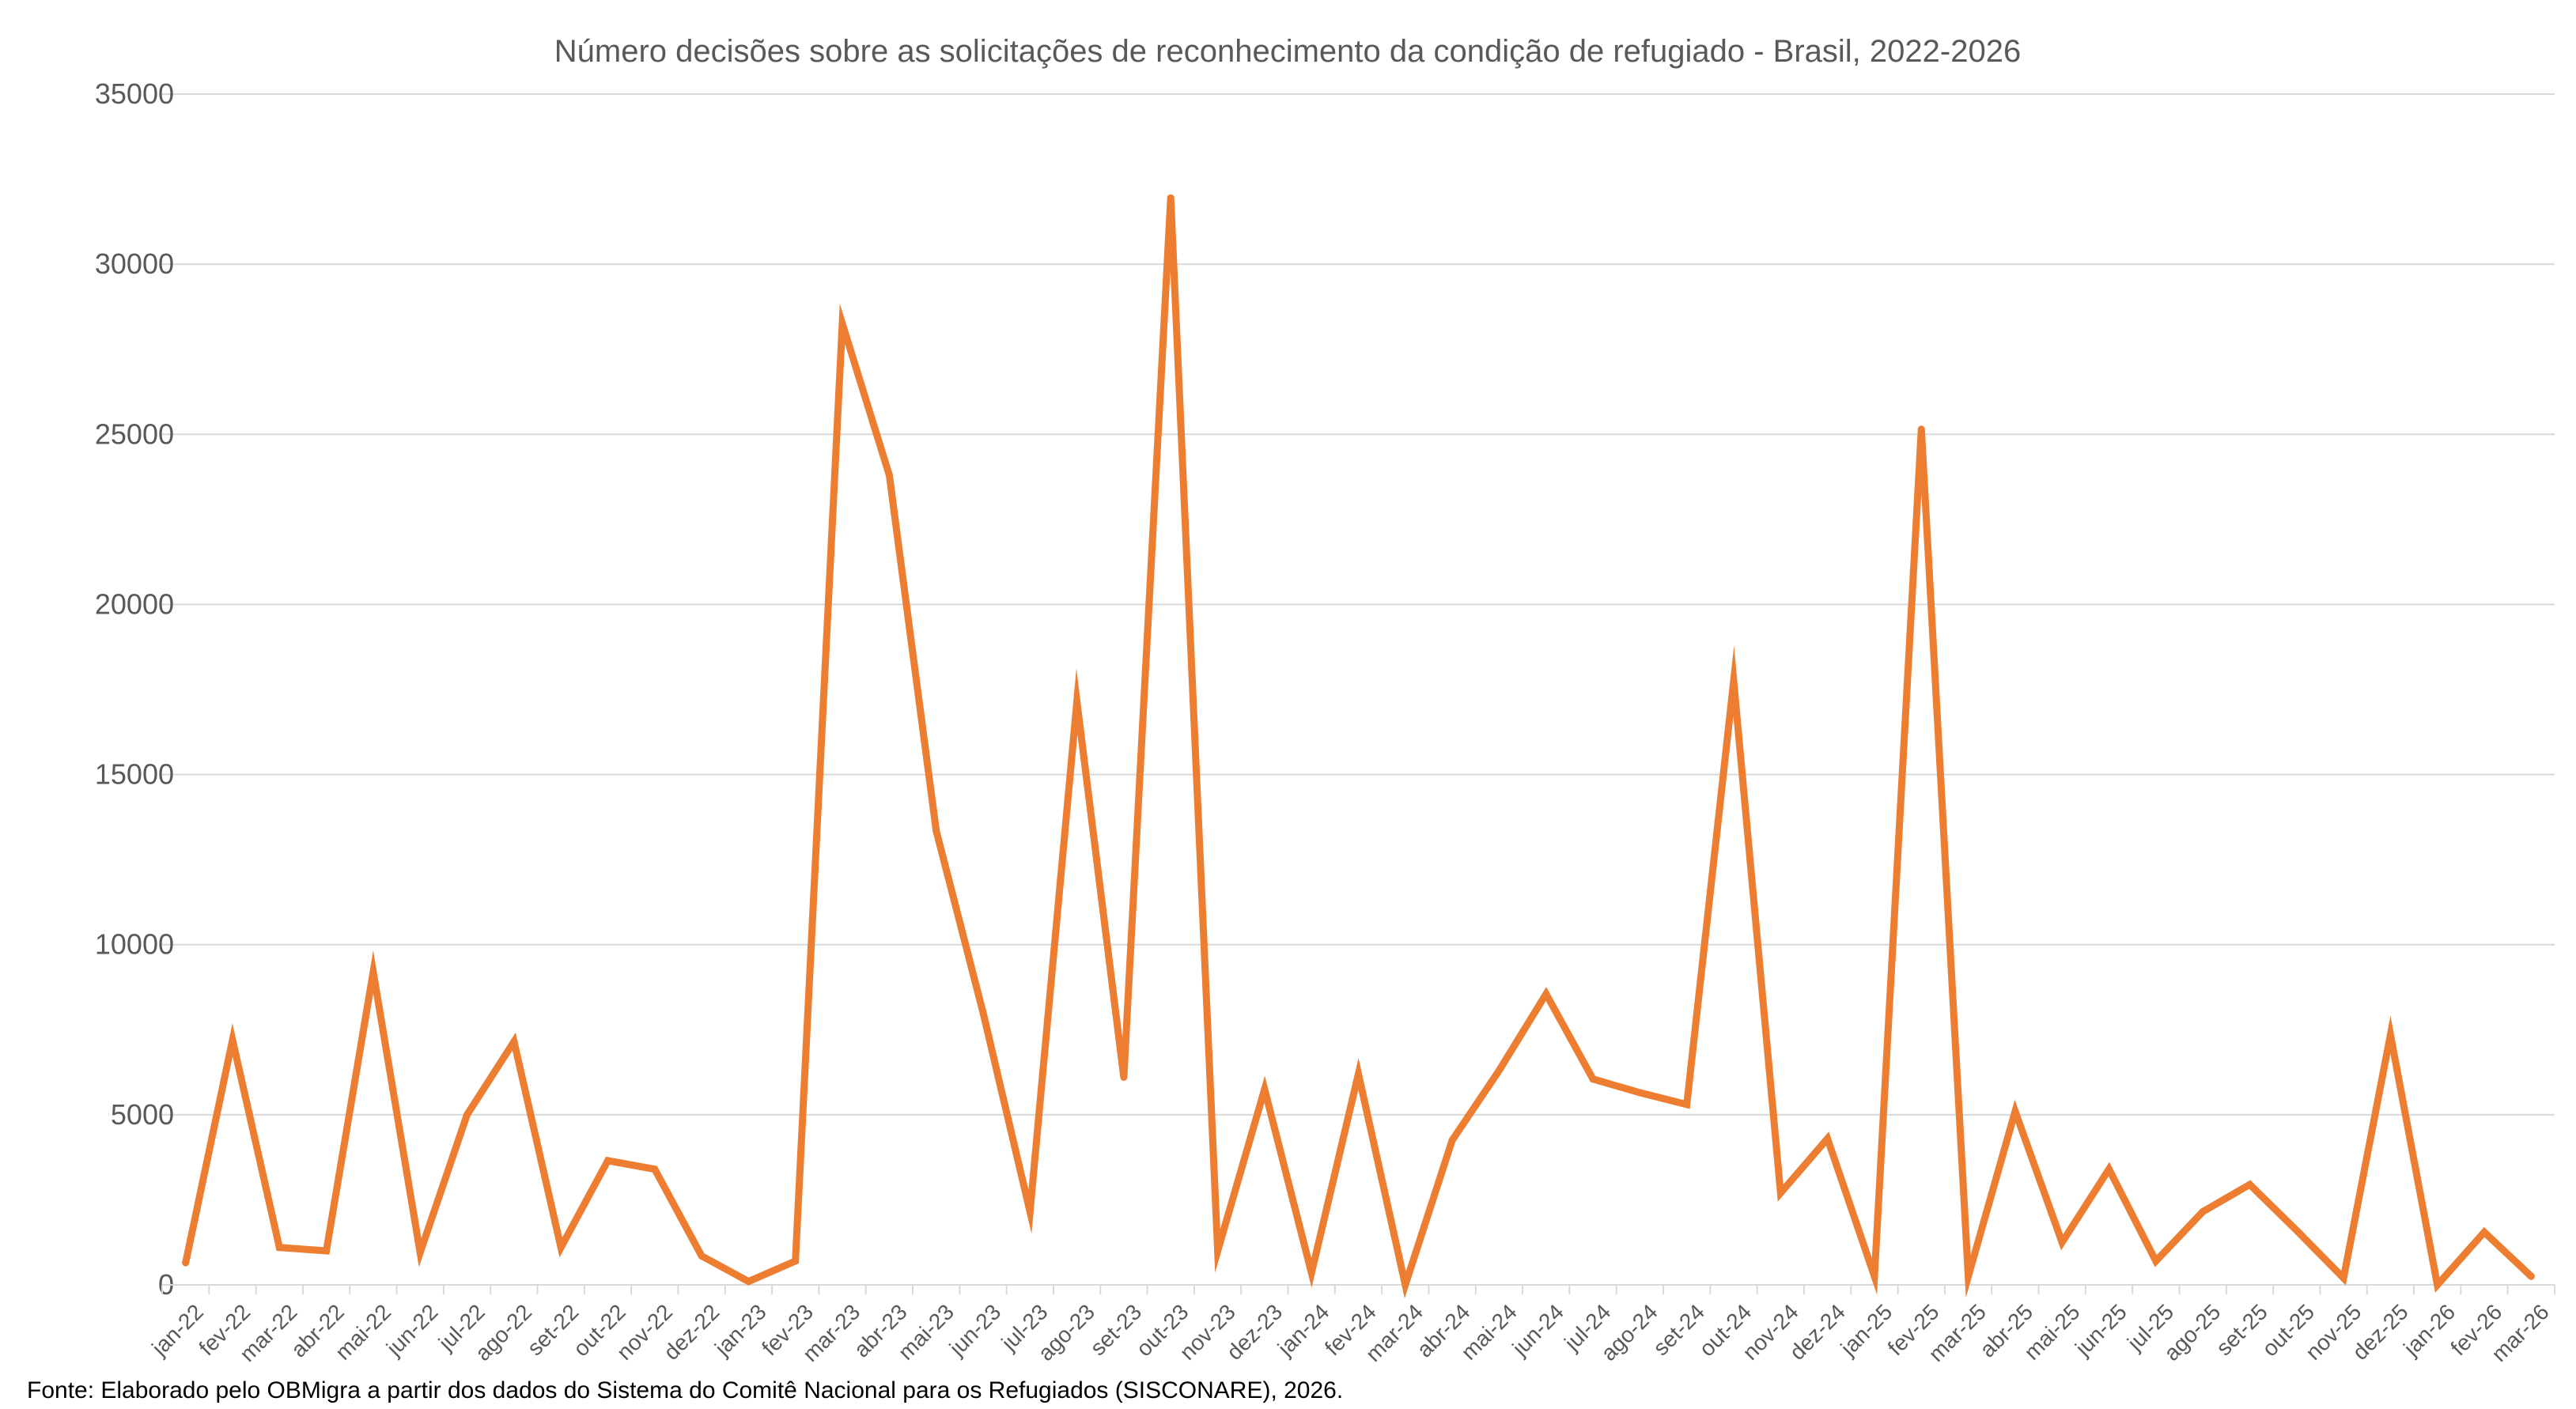 This screenshot has width=2576, height=1409. Describe the element at coordinates (1304, 1330) in the screenshot. I see `x-tick-label: jan-24` at that location.